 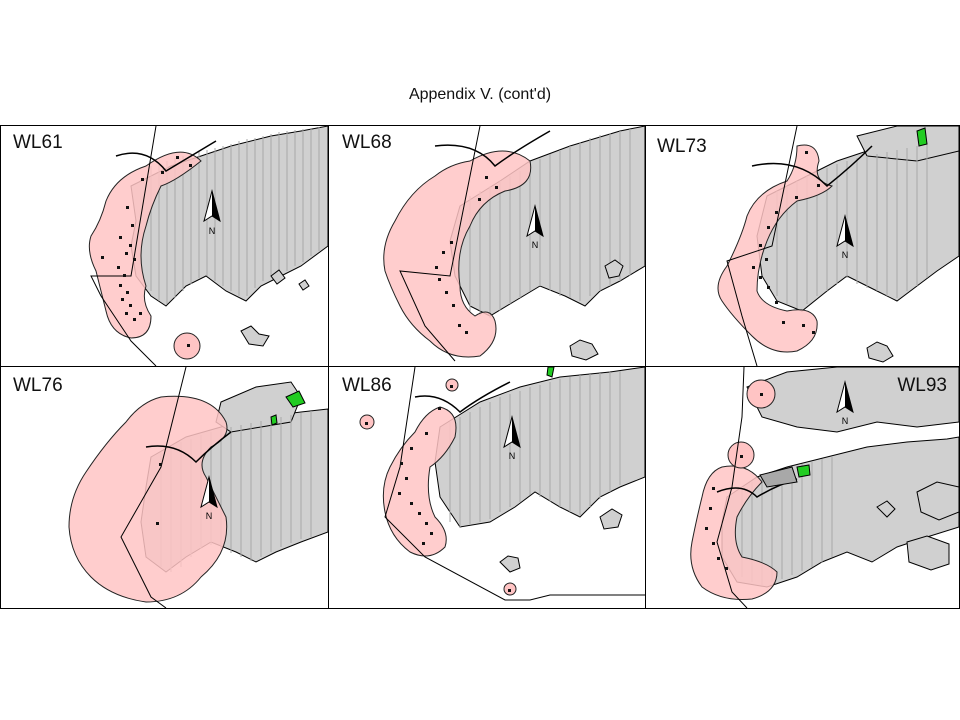 I want to click on map-canvas-3: N, so click(x=838, y=246).